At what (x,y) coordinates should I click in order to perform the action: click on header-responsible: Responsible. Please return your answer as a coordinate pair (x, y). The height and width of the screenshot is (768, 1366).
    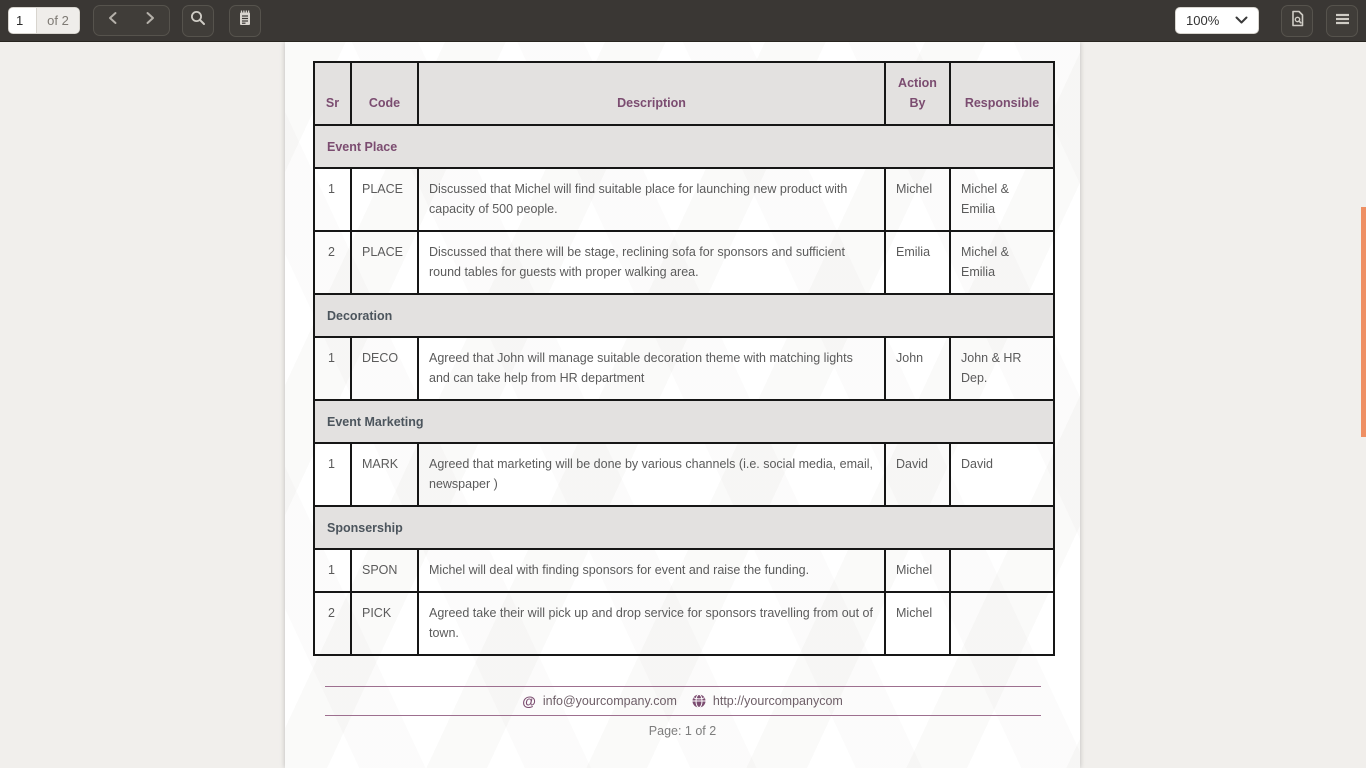
    Looking at the image, I should click on (1002, 93).